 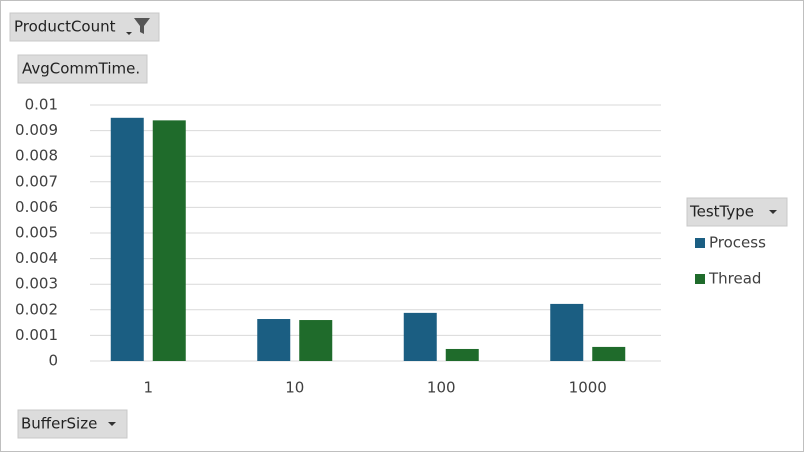 I want to click on y-tick-label: 0.01, so click(x=41, y=105).